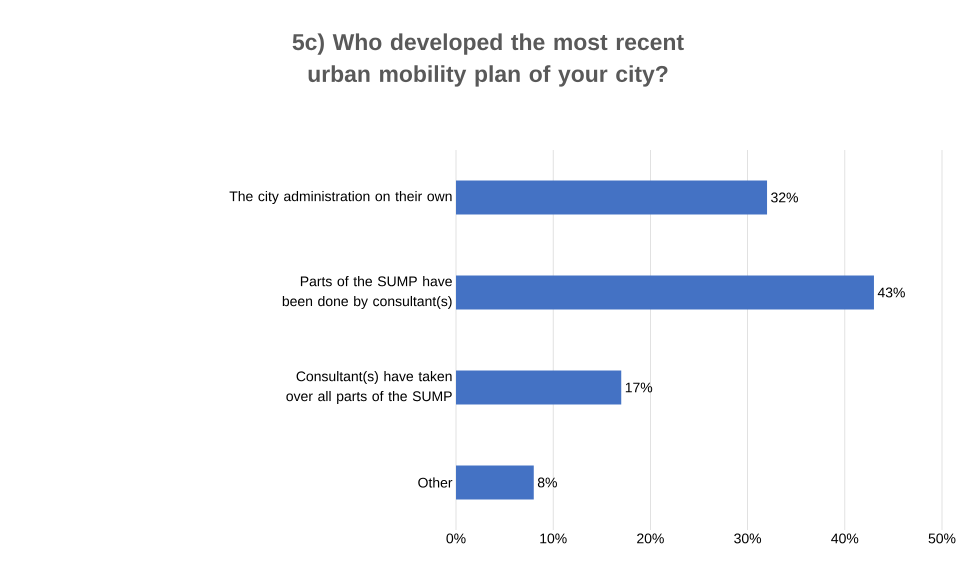  I want to click on y-tick-label: Consultant(s) have taken over all parts of the SUMP, so click(369, 387).